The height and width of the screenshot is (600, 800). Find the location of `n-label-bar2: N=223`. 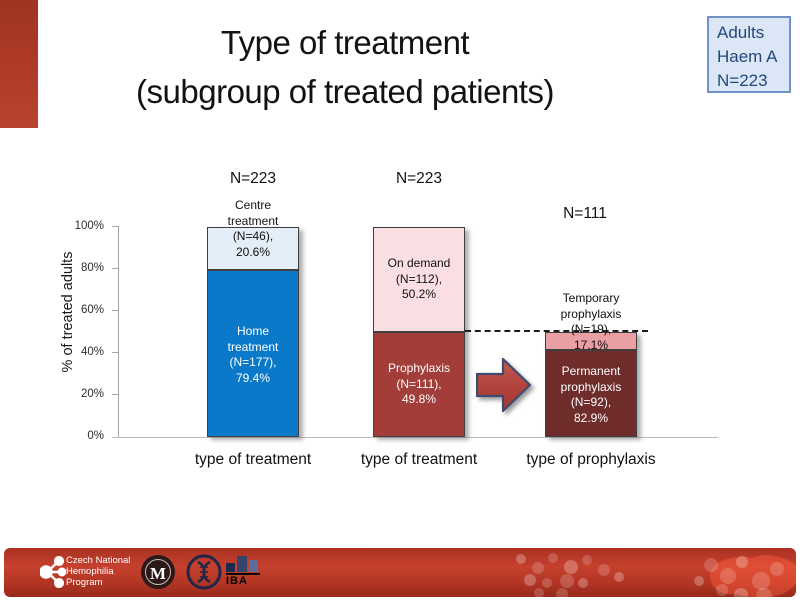

n-label-bar2: N=223 is located at coordinates (419, 178).